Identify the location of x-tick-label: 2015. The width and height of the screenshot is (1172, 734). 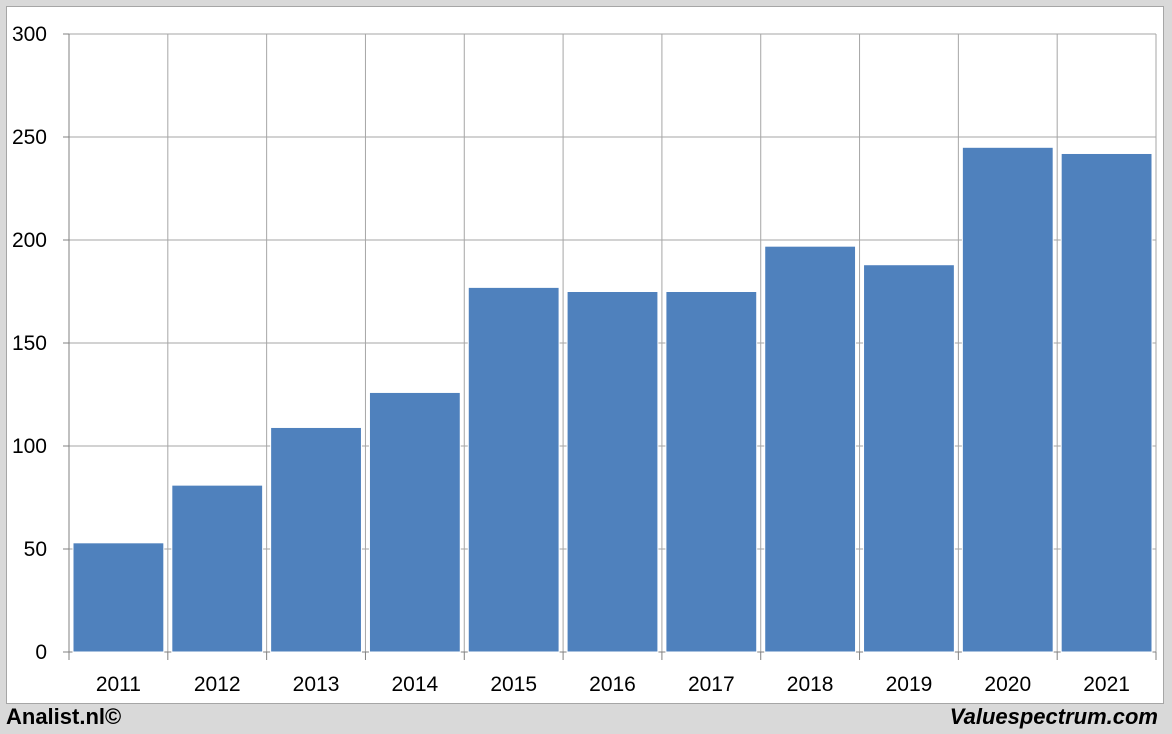
(513, 684).